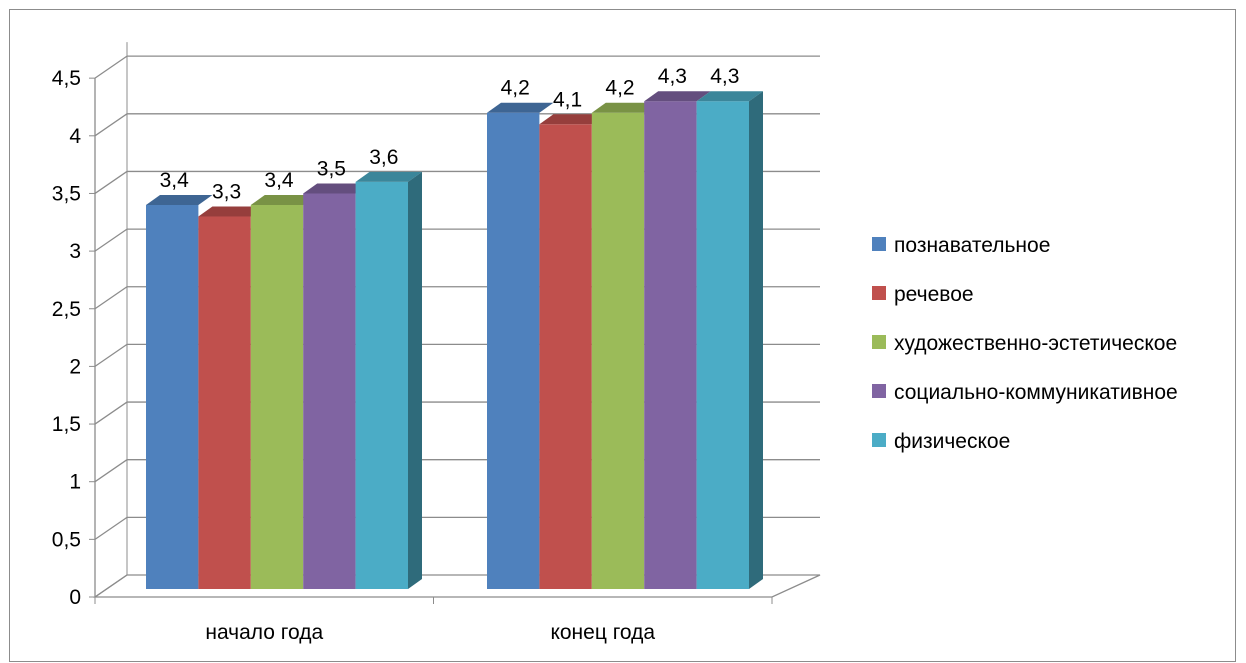 Image resolution: width=1246 pixels, height=663 pixels. Describe the element at coordinates (75, 136) in the screenshot. I see `y-tick-label: 4` at that location.